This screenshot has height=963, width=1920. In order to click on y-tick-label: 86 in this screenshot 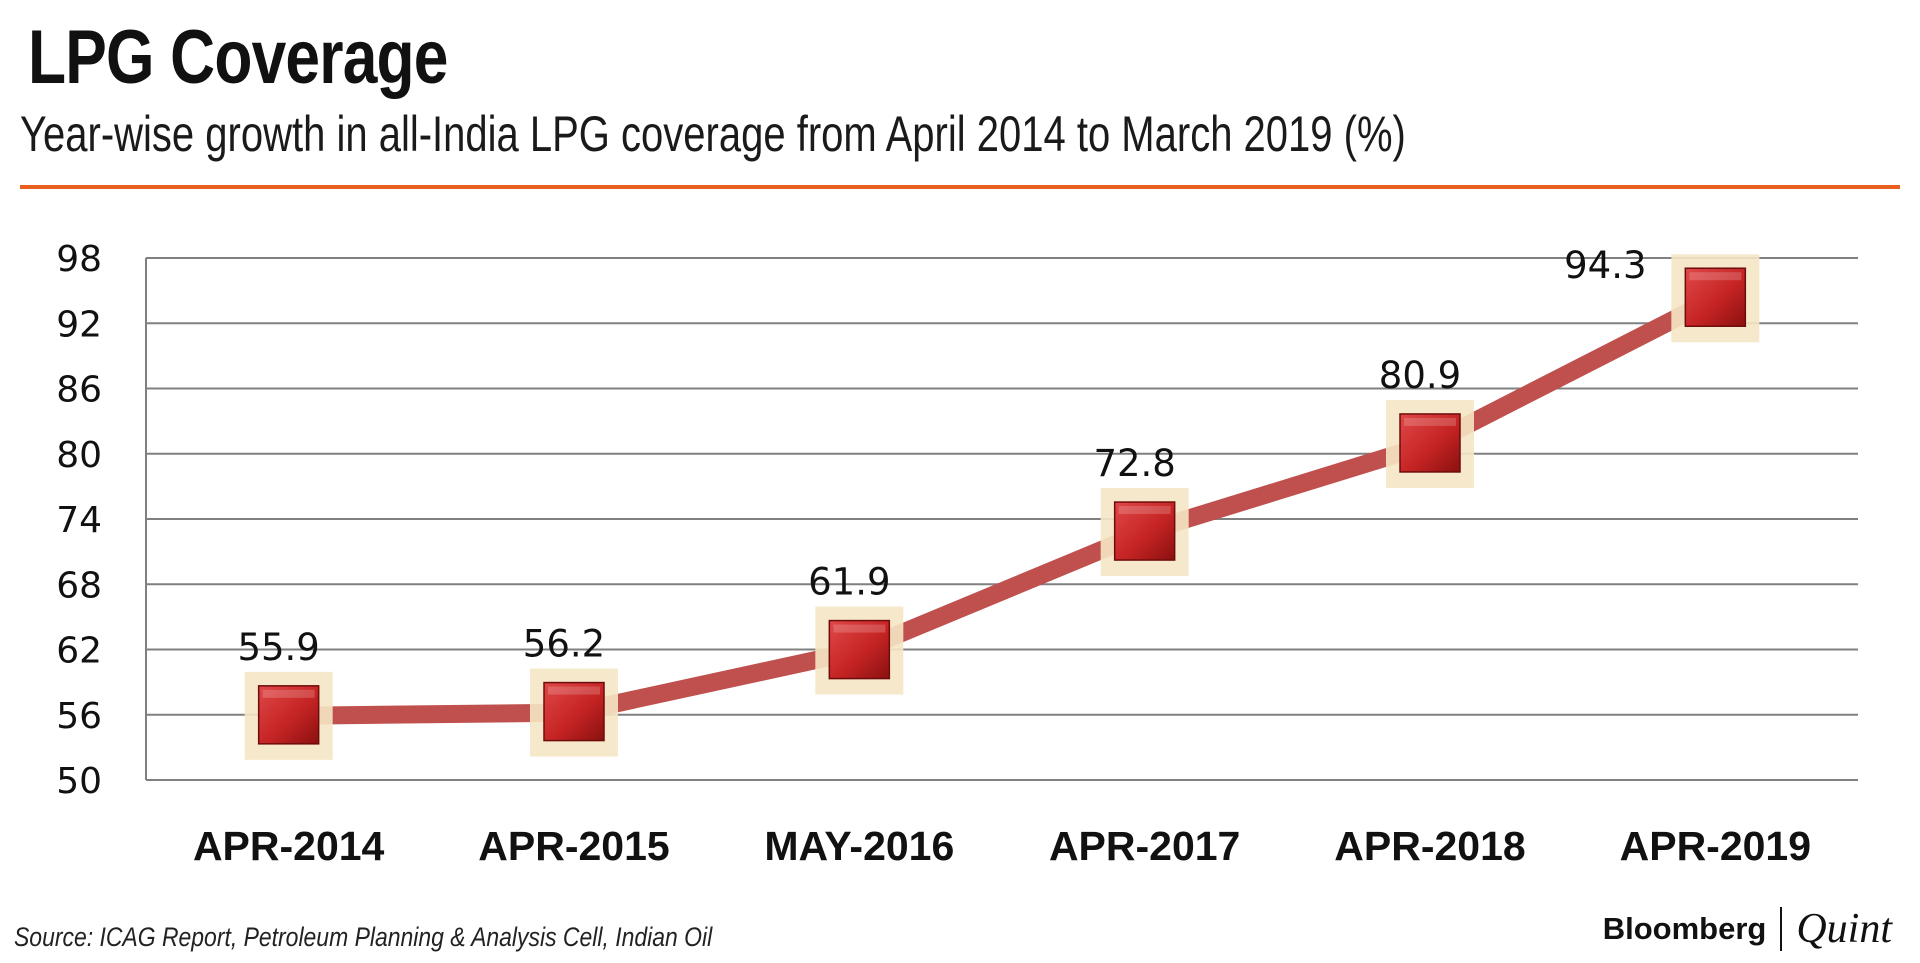, I will do `click(79, 390)`.